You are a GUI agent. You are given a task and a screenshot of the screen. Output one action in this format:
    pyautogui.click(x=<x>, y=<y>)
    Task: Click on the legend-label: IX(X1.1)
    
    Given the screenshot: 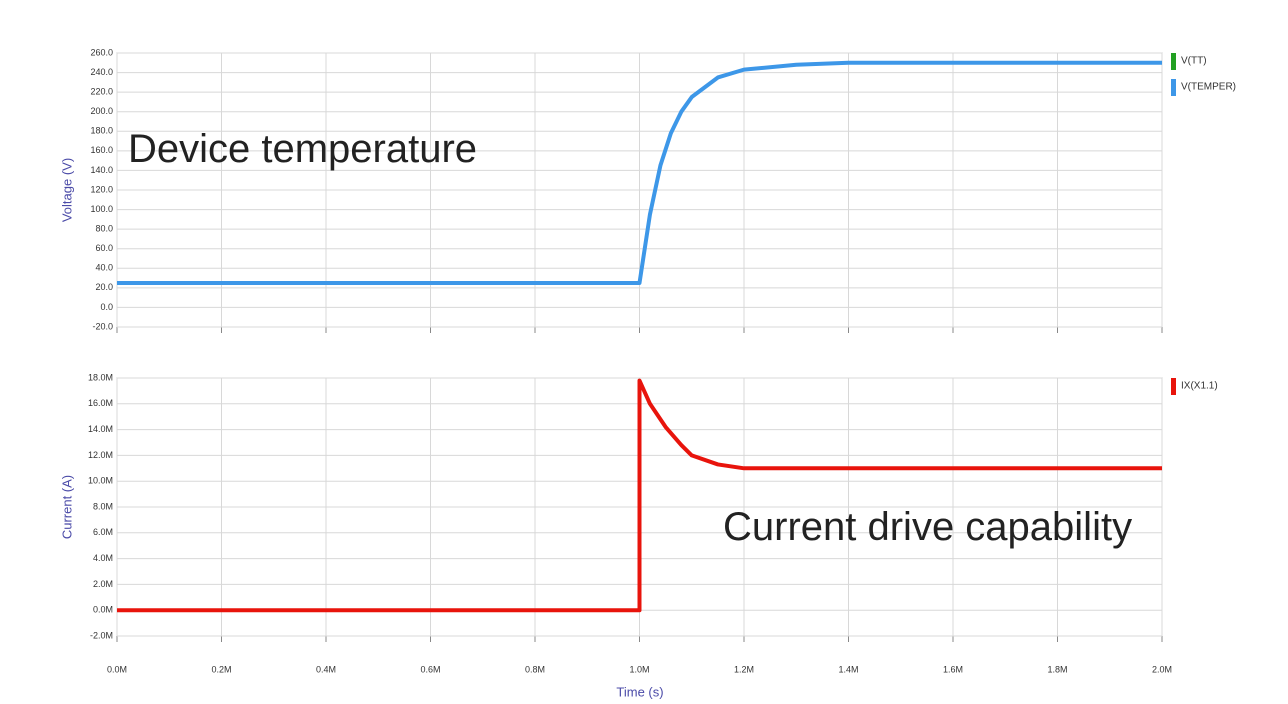 What is the action you would take?
    pyautogui.click(x=1199, y=386)
    